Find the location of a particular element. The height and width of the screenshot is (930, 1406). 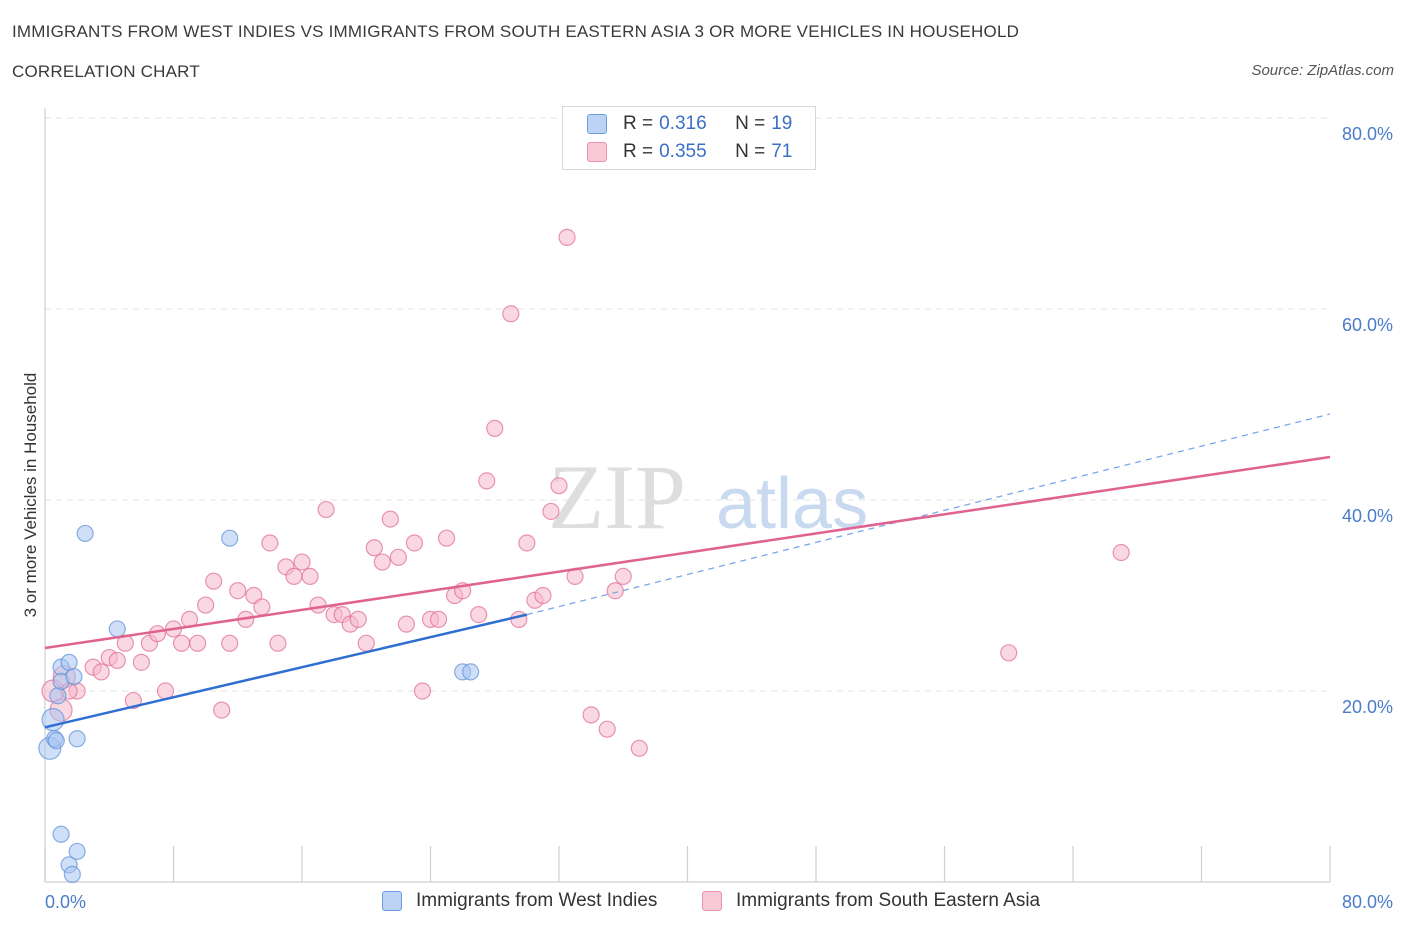

trend-line-west-indies-extension is located at coordinates (928, 514).